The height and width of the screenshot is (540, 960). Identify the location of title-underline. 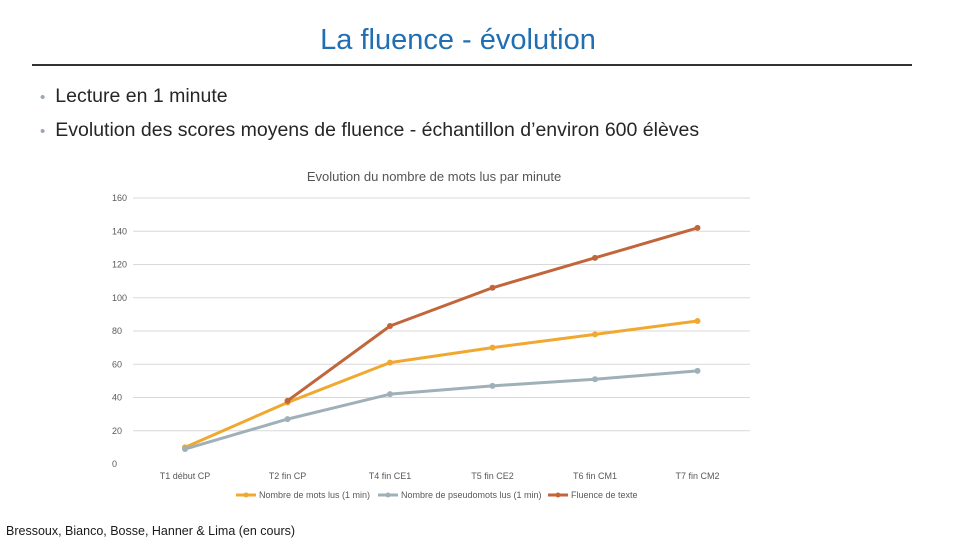
(472, 65).